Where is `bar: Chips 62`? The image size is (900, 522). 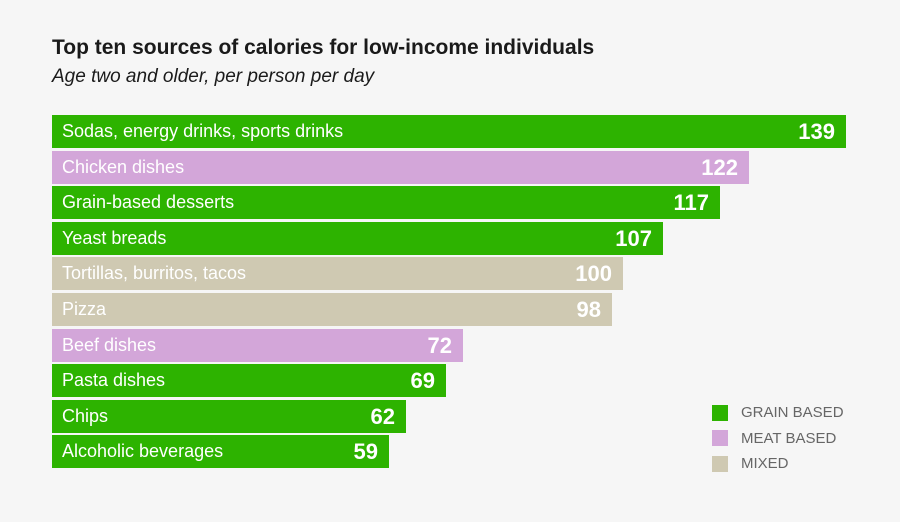 bar: Chips 62 is located at coordinates (229, 416).